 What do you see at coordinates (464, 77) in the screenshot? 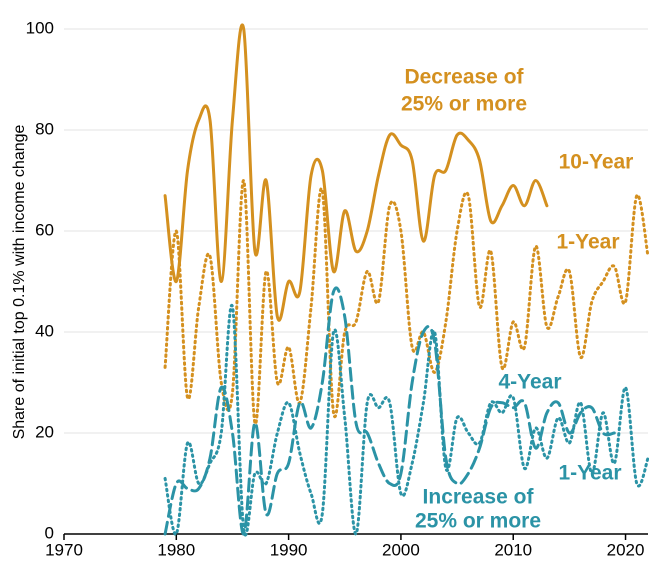
I see `annotation: Decrease of` at bounding box center [464, 77].